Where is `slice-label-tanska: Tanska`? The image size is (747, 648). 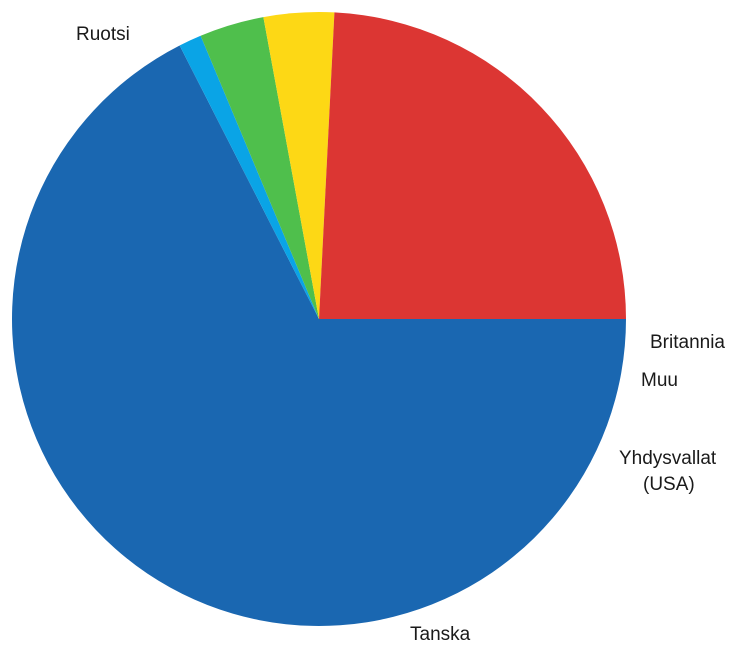 slice-label-tanska: Tanska is located at coordinates (440, 634).